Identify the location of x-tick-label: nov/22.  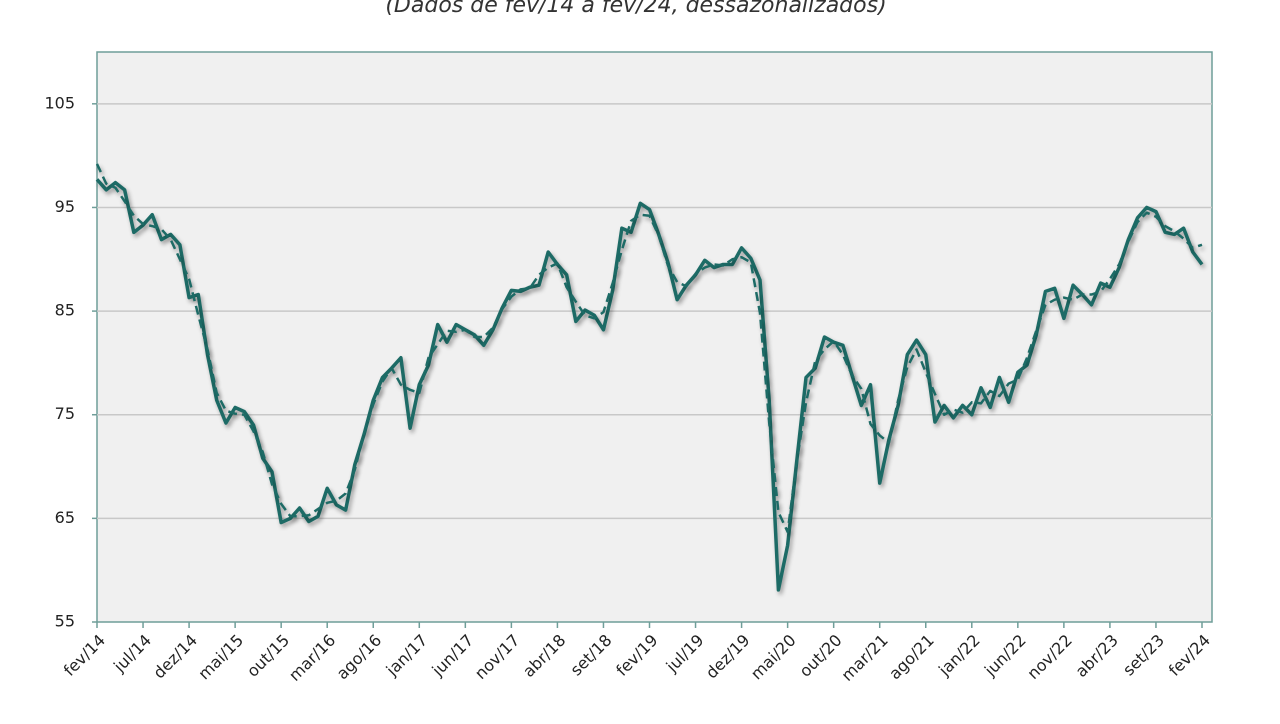
(1049, 657).